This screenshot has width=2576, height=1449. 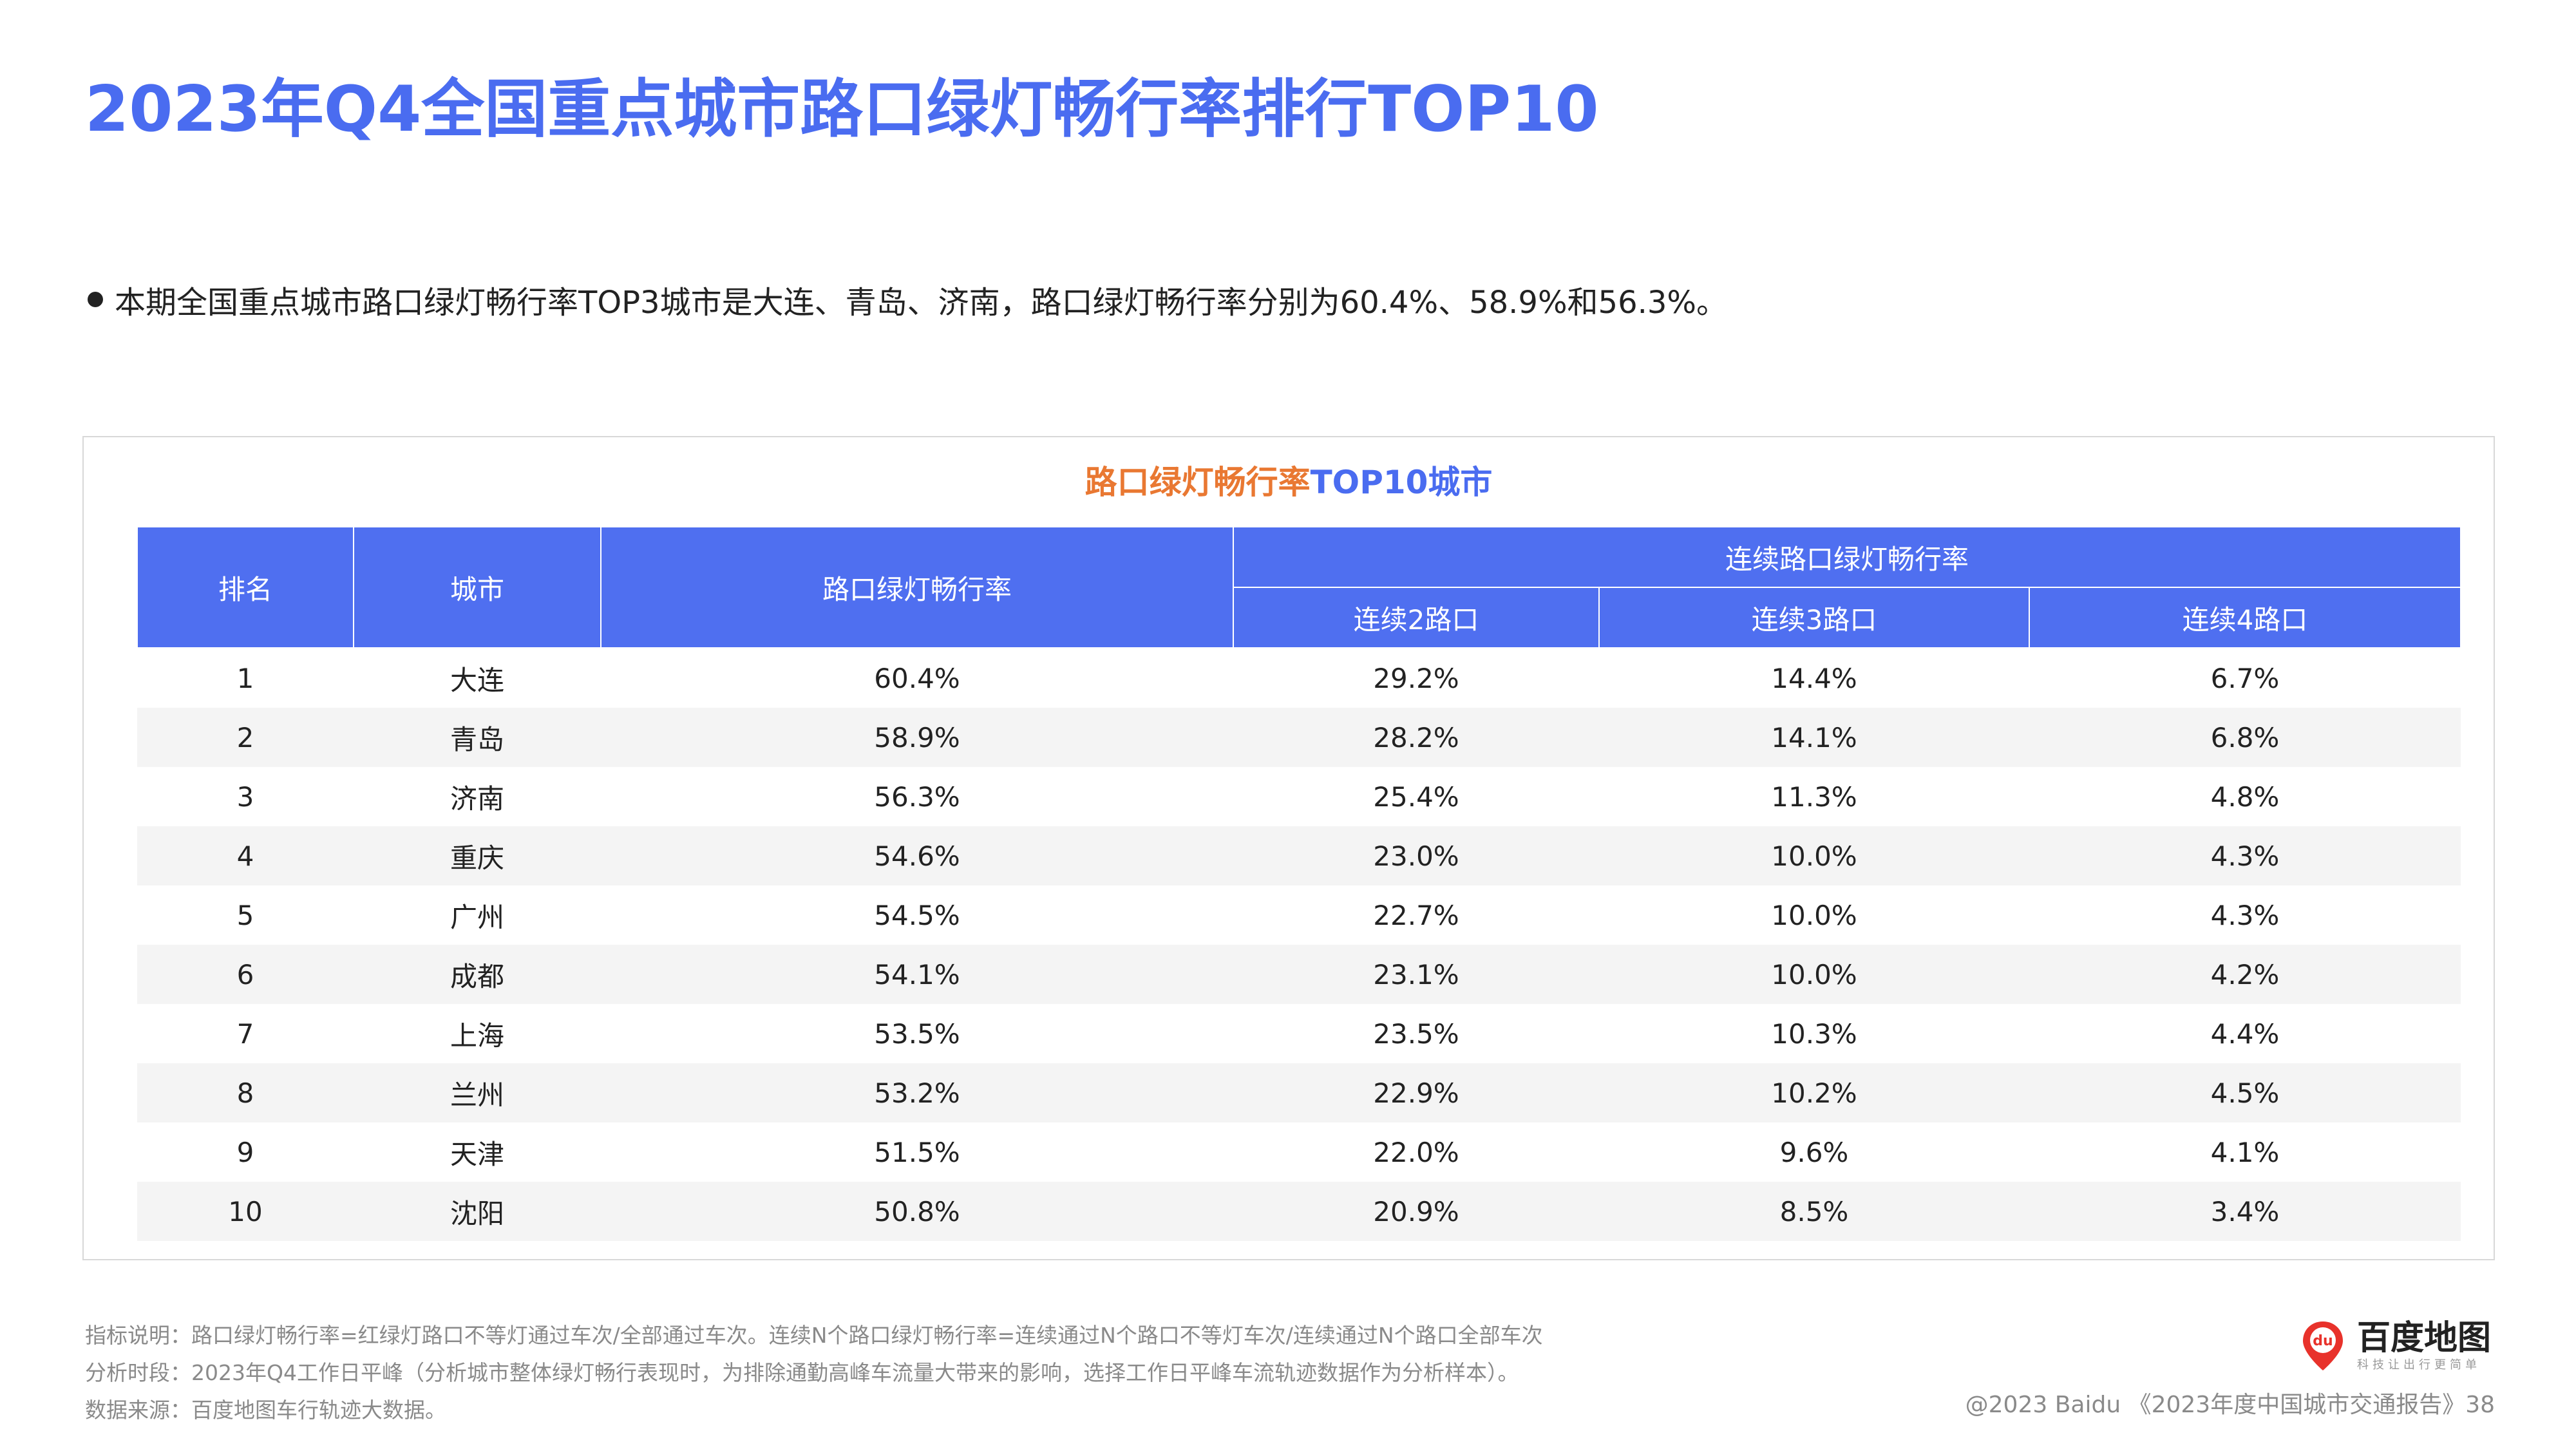 I want to click on cell-rank: 1, so click(x=245, y=678).